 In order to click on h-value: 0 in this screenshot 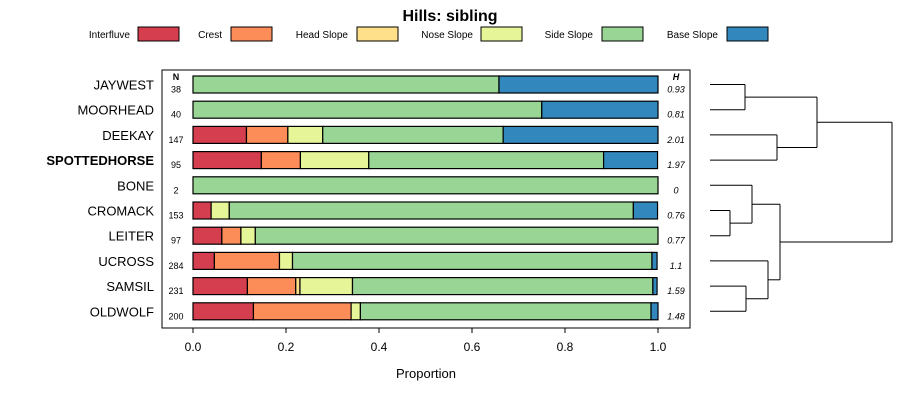, I will do `click(675, 190)`.